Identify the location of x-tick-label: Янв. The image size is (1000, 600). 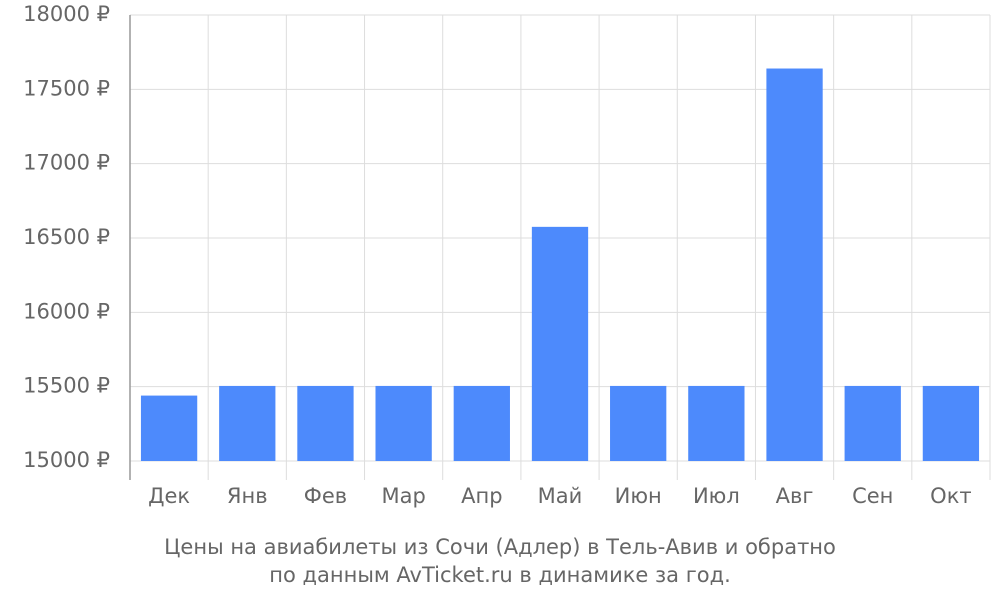
(247, 496).